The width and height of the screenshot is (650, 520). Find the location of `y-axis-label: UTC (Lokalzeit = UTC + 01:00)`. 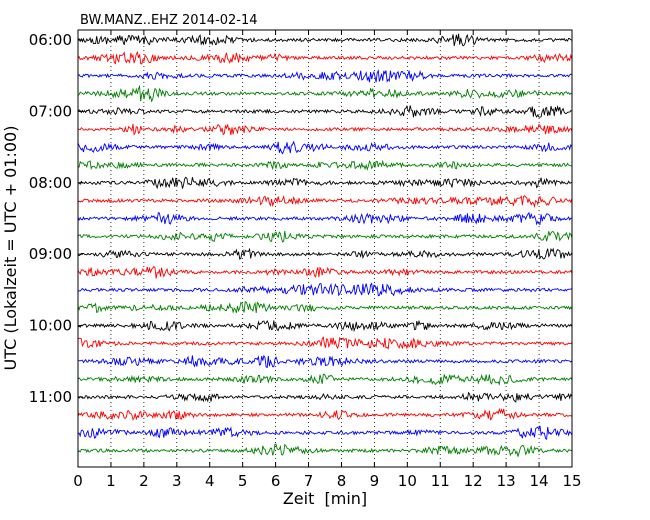

y-axis-label: UTC (Lokalzeit = UTC + 01:00) is located at coordinates (10, 248).